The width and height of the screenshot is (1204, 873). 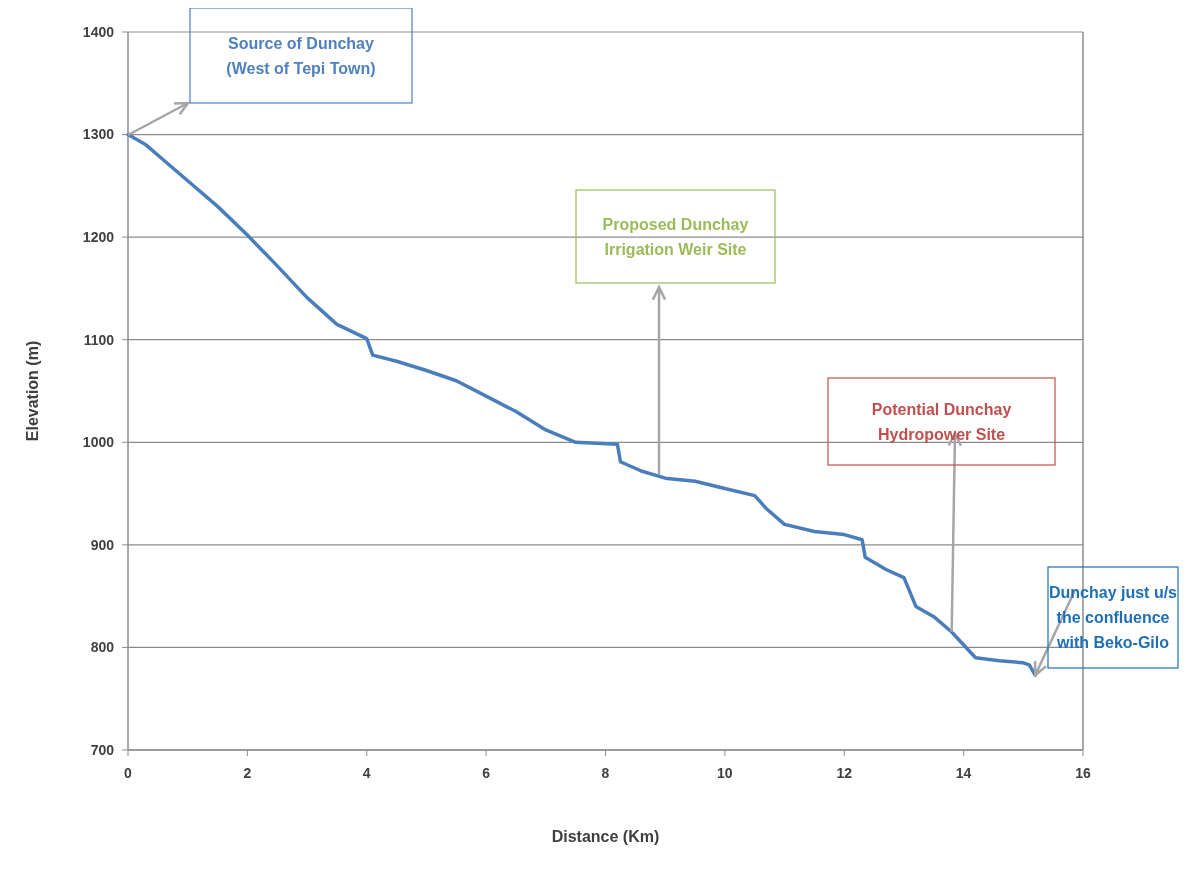 What do you see at coordinates (98, 237) in the screenshot?
I see `y-tick-label: 1200` at bounding box center [98, 237].